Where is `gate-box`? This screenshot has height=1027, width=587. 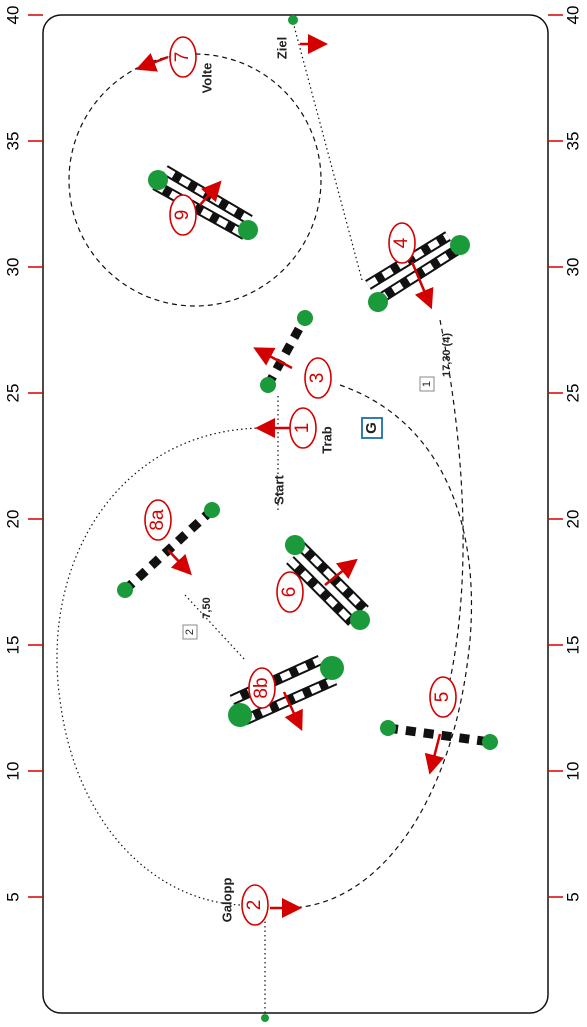 gate-box is located at coordinates (372, 428).